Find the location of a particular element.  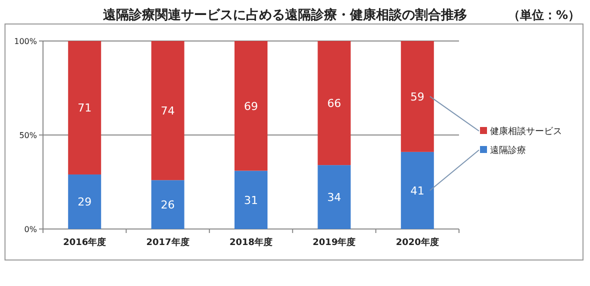

data-label: 26 is located at coordinates (167, 205).